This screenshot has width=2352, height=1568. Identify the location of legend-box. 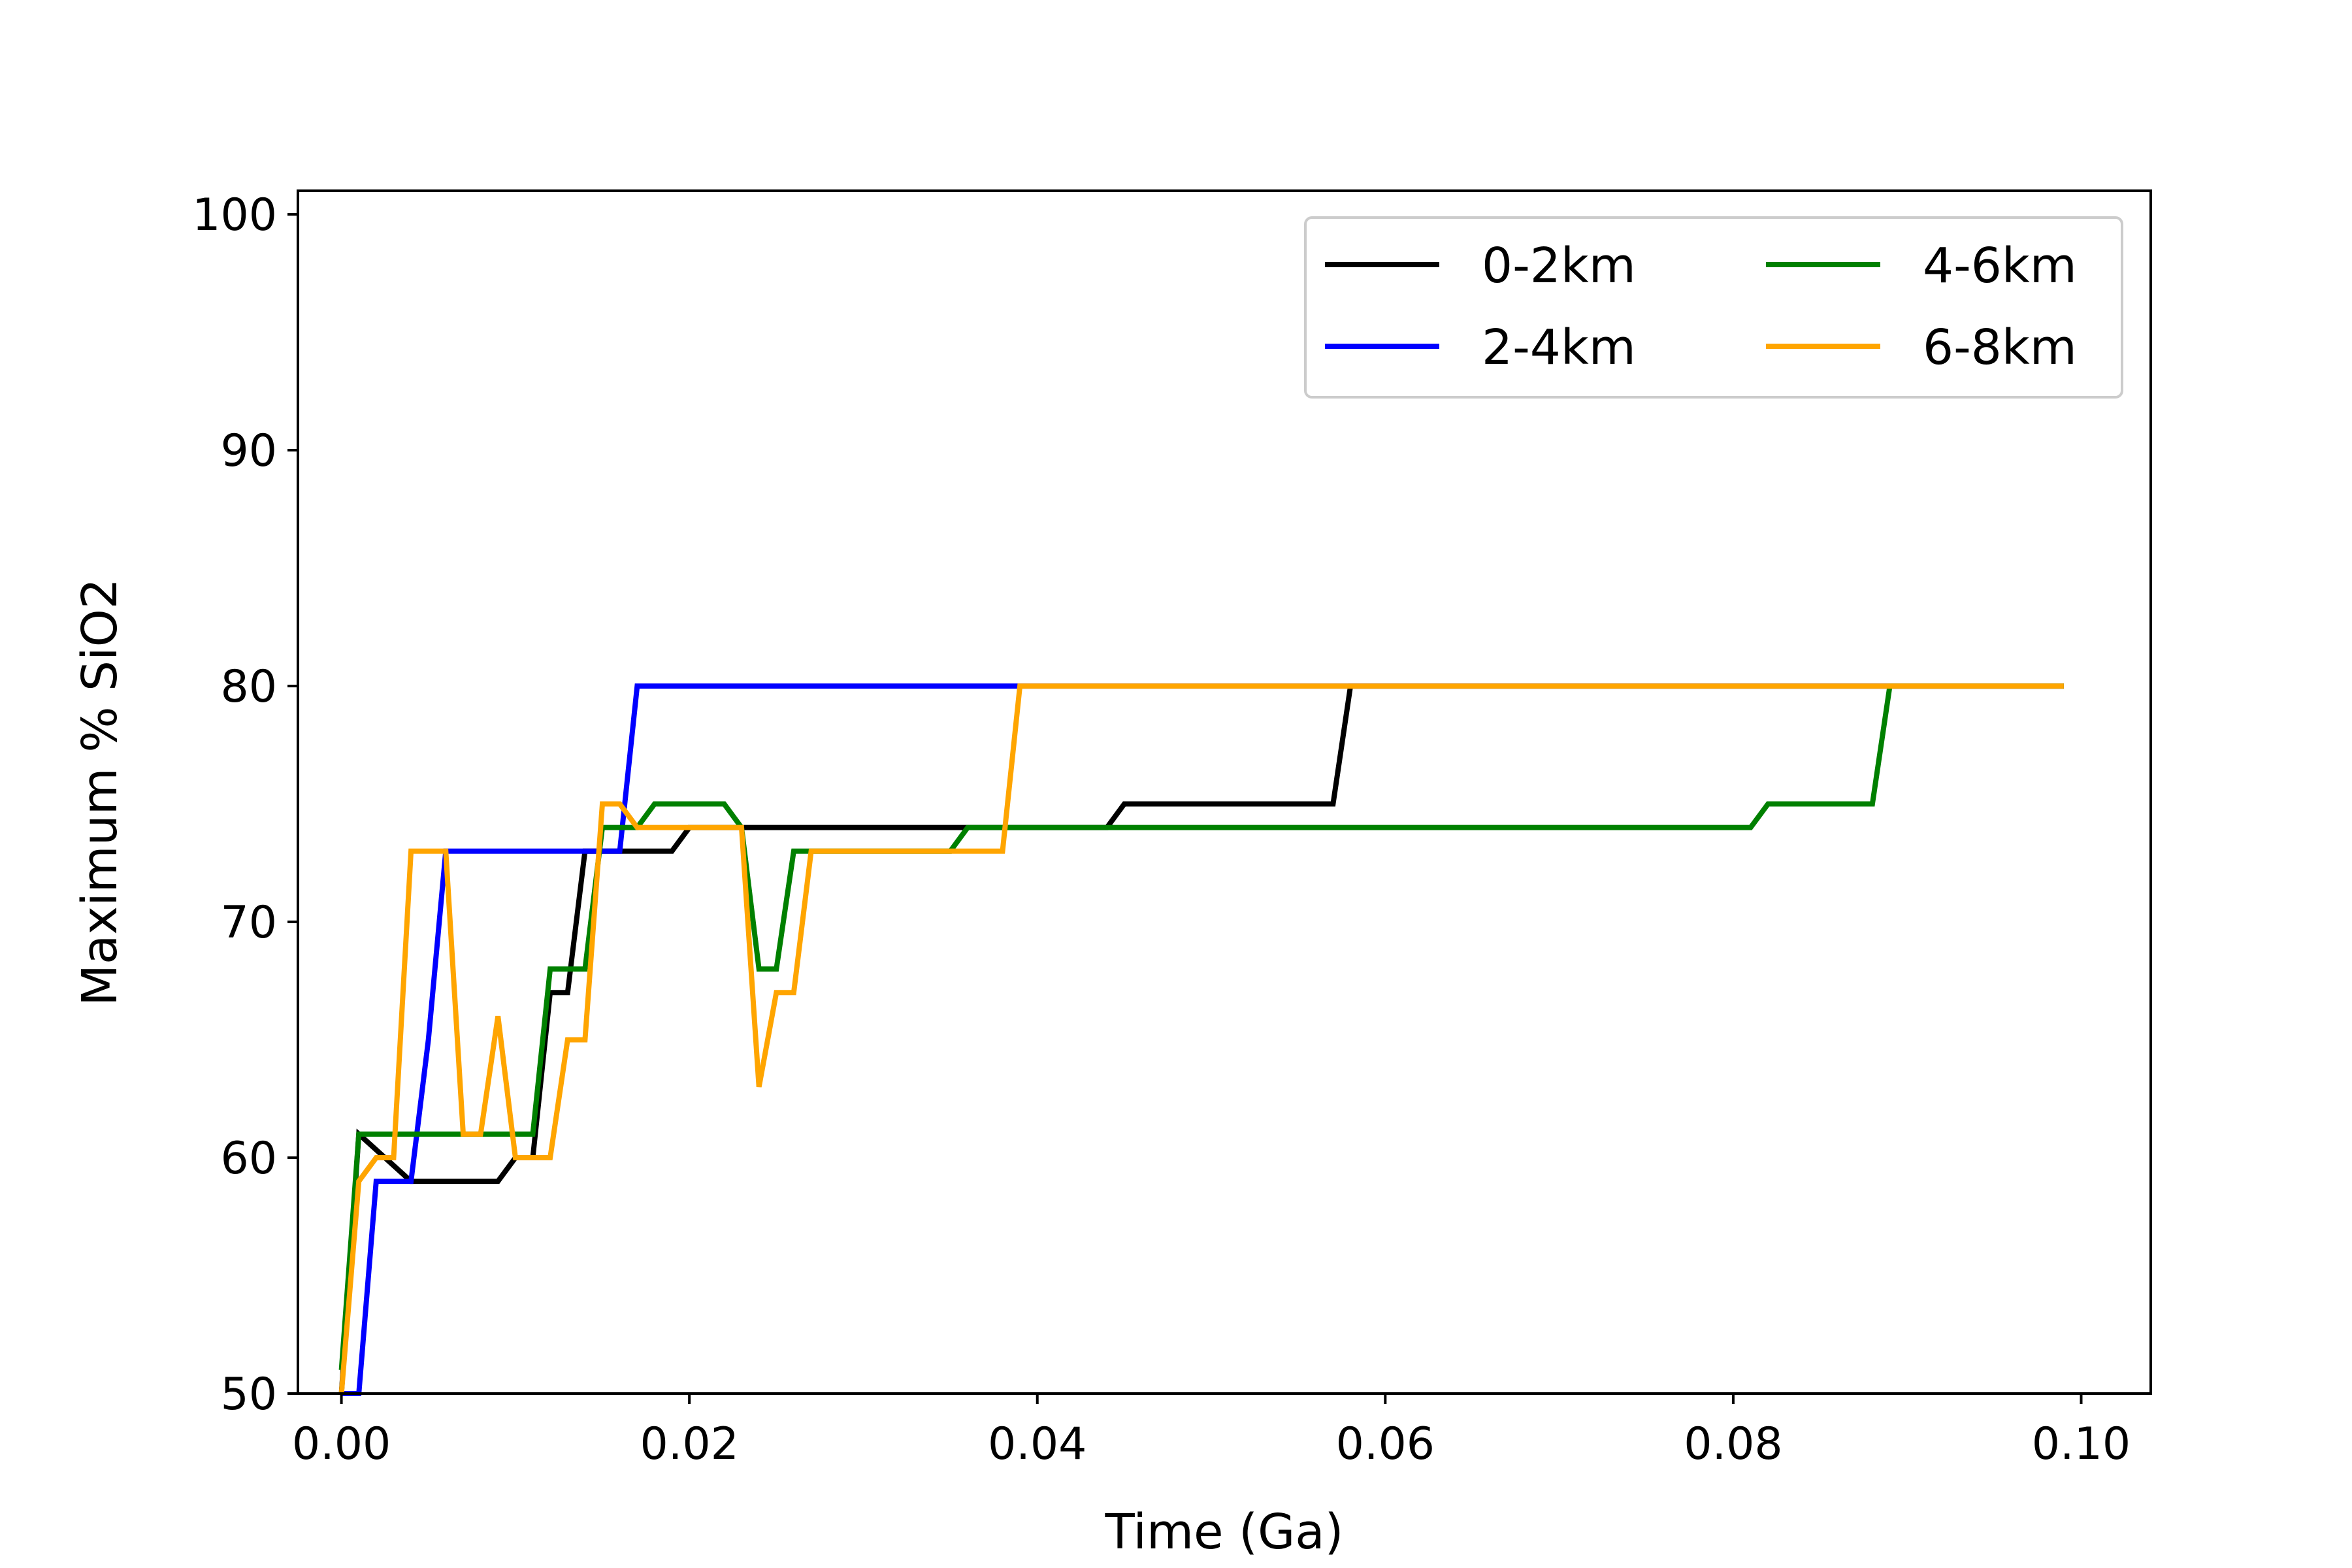
(1713, 307).